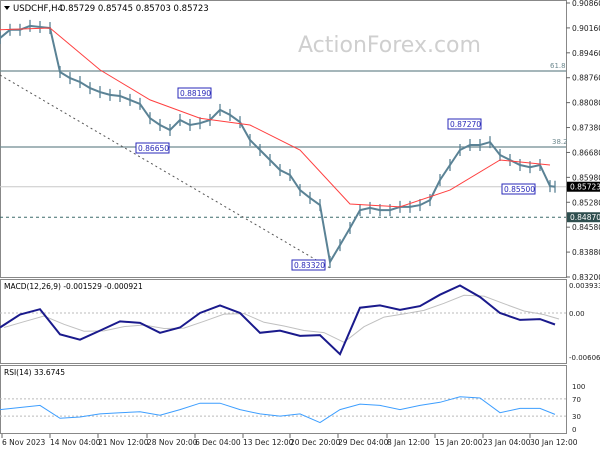 This screenshot has width=600, height=450. What do you see at coordinates (586, 177) in the screenshot?
I see `y-tick-label: 0.85980` at bounding box center [586, 177].